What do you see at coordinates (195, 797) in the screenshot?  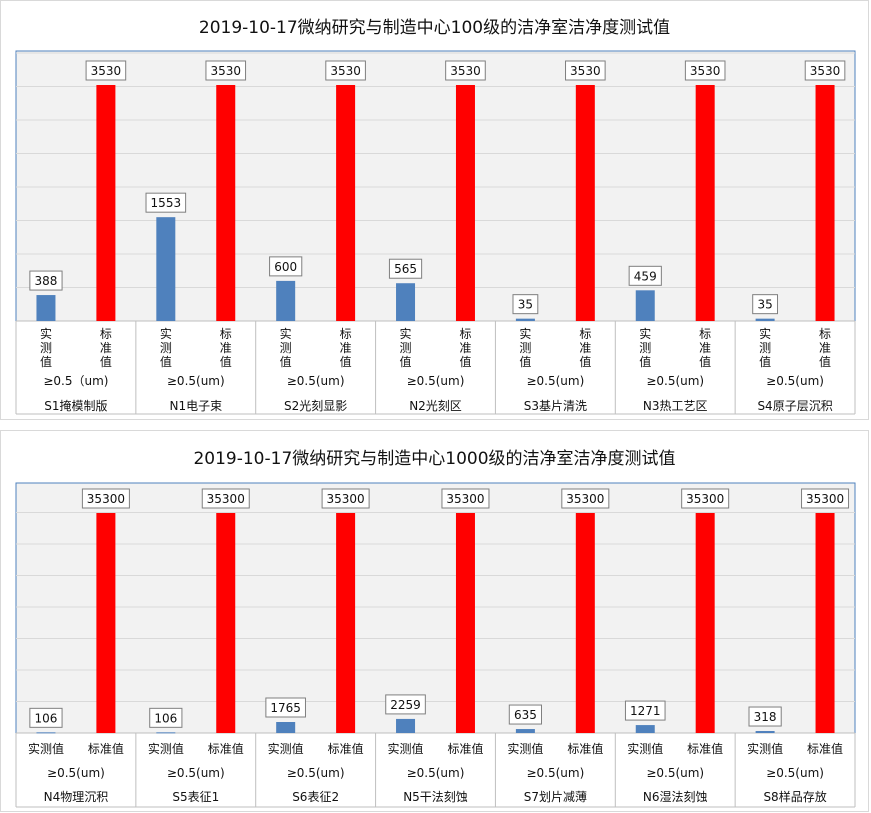 I see `group-label: S5表征1` at bounding box center [195, 797].